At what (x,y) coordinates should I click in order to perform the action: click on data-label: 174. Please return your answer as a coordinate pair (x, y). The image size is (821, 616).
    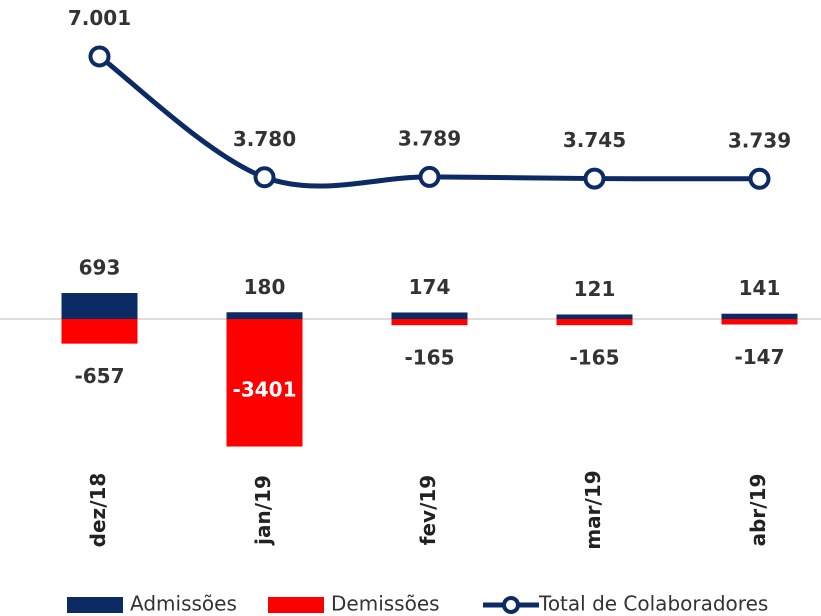
    Looking at the image, I should click on (430, 287).